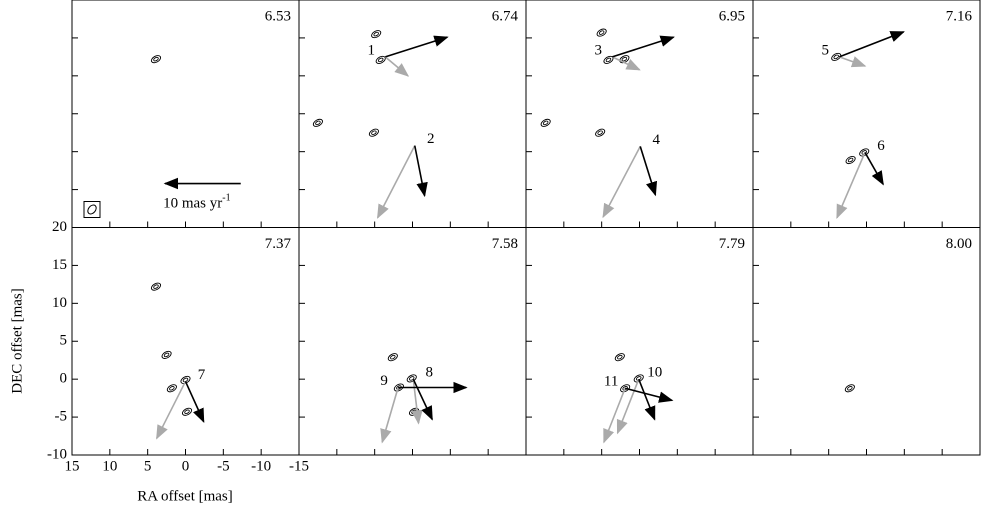 The width and height of the screenshot is (981, 510). What do you see at coordinates (57, 454) in the screenshot?
I see `y-tick-label: -10` at bounding box center [57, 454].